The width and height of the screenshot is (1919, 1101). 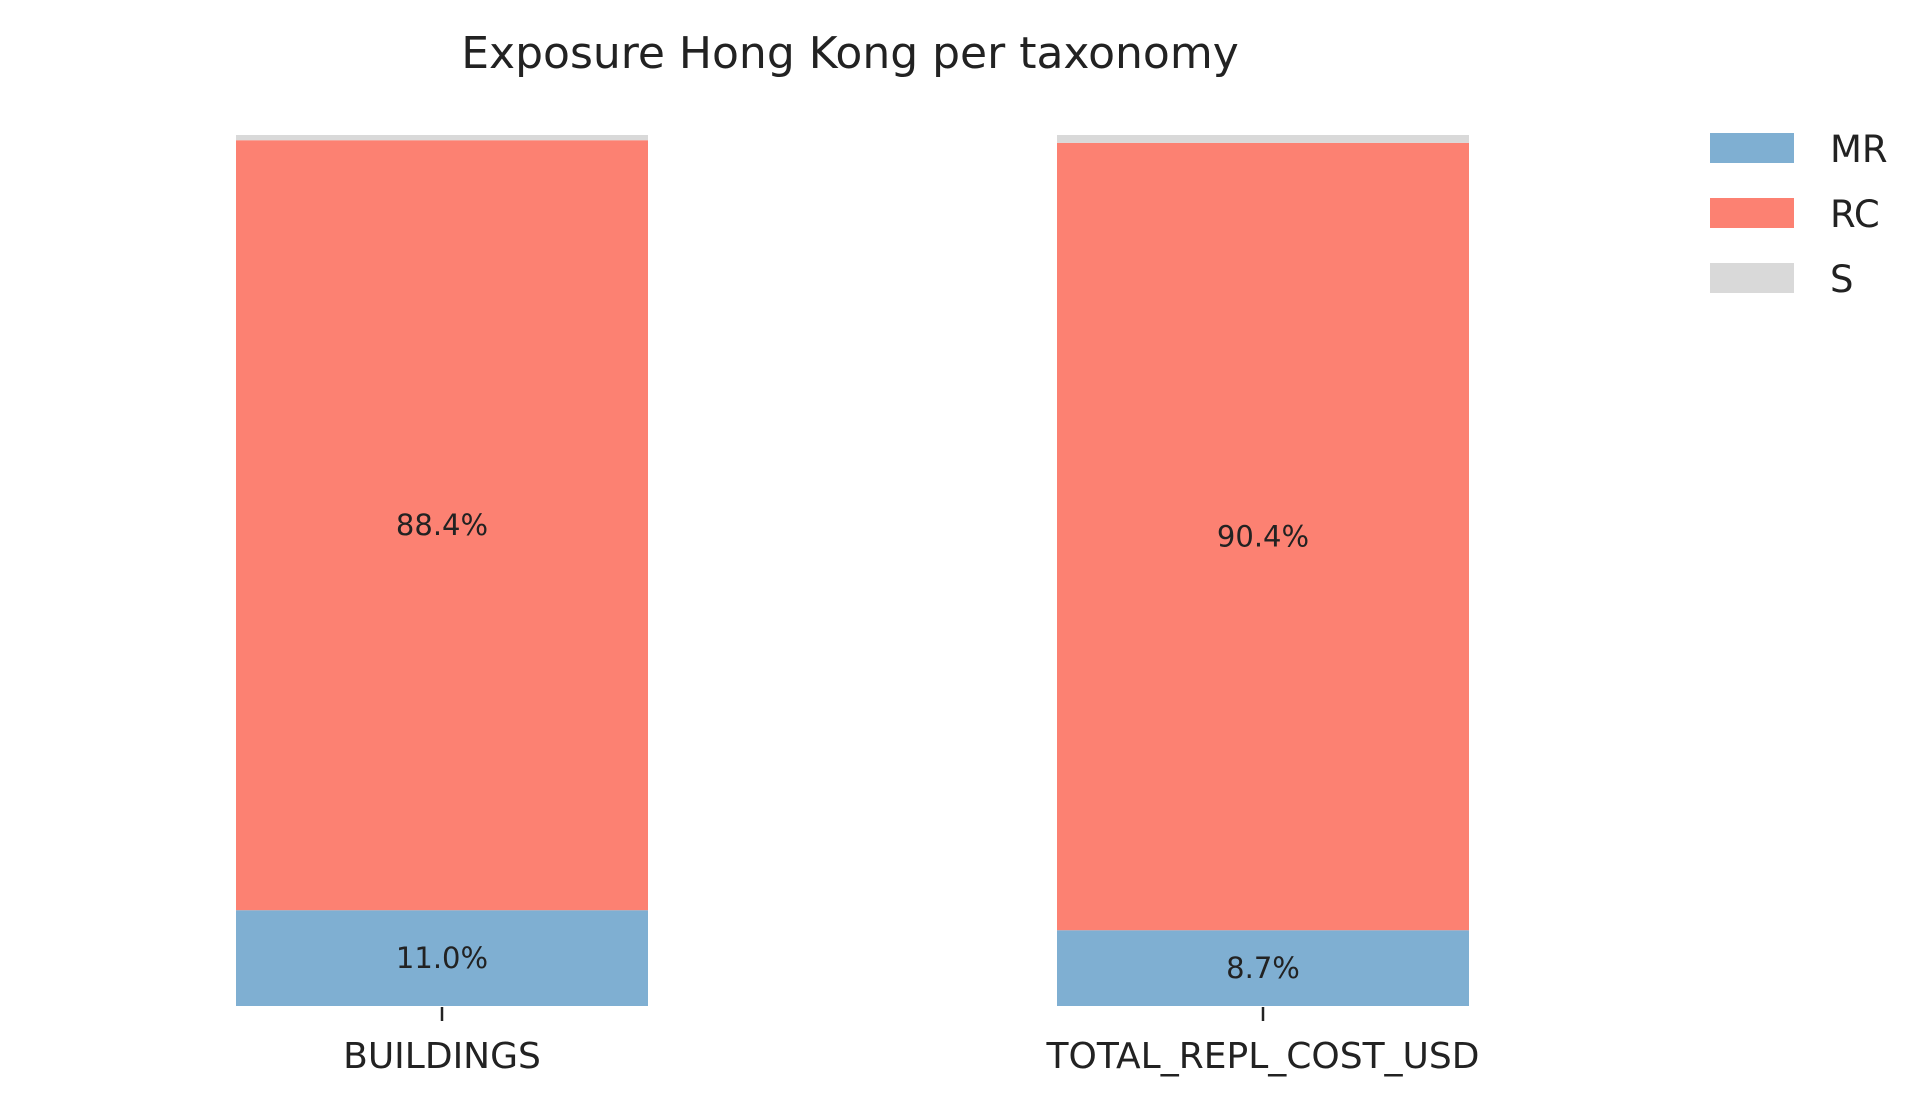 I want to click on chart-title: Exposure Hong Kong per taxonomy, so click(x=849, y=53).